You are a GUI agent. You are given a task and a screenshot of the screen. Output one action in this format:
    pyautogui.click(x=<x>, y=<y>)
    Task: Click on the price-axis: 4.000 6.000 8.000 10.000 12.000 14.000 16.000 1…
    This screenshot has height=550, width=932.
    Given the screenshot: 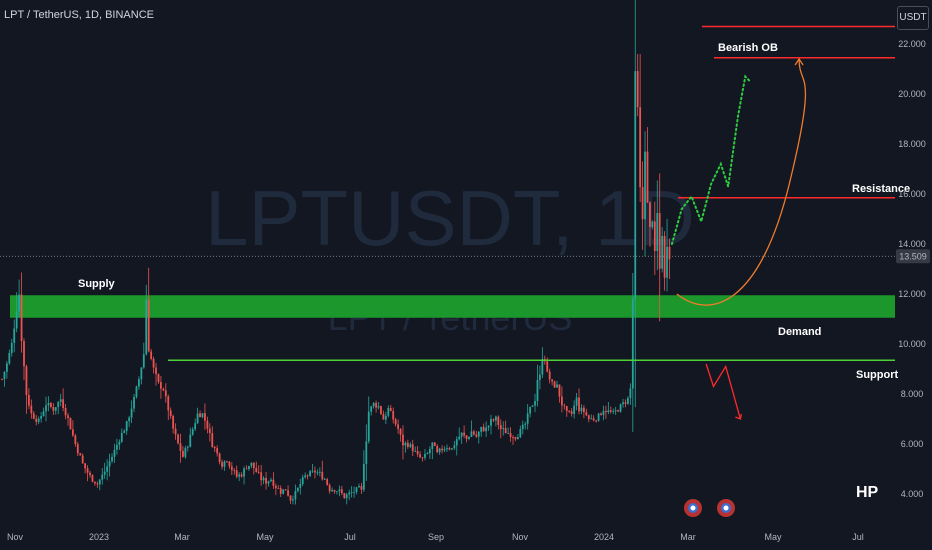 What is the action you would take?
    pyautogui.click(x=912, y=269)
    